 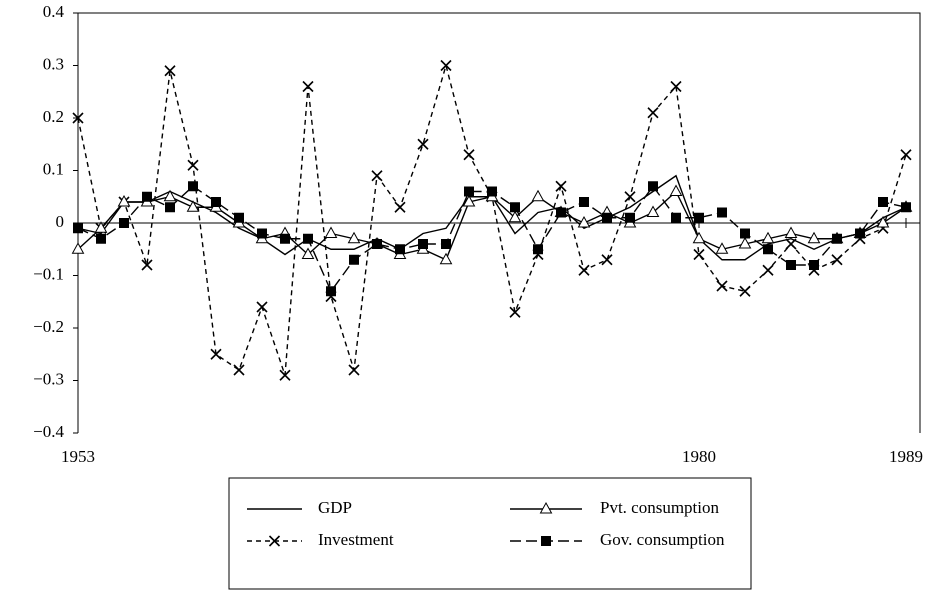 What do you see at coordinates (48, 431) in the screenshot?
I see `y-tick-label: −0.4` at bounding box center [48, 431].